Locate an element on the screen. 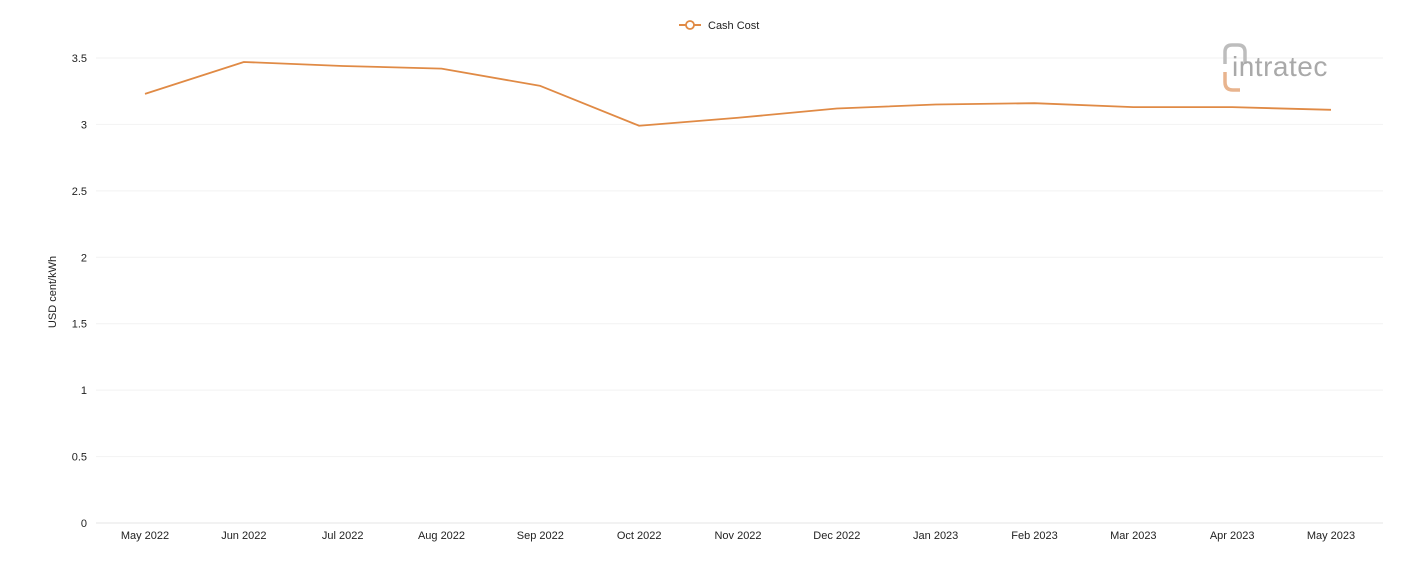 The image size is (1401, 566). x-tick-label: Sep 2022 is located at coordinates (540, 536).